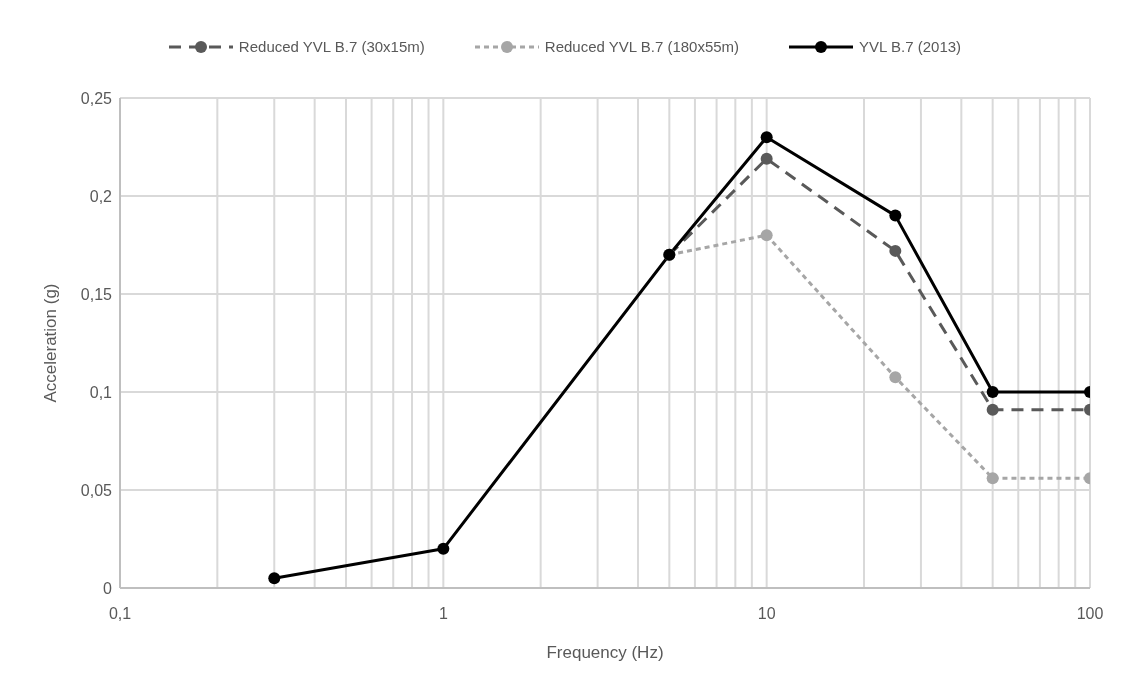  I want to click on y-tick-label: 0,15, so click(96, 294).